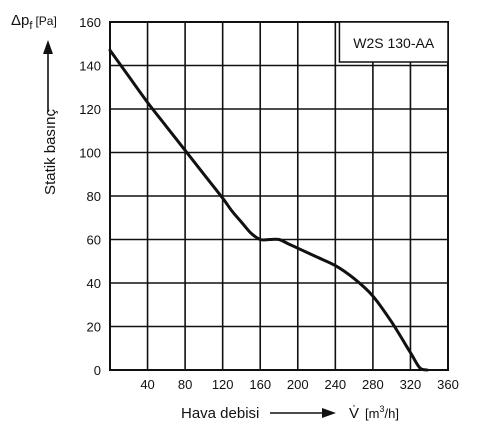 The image size is (477, 436). I want to click on y-axis-symbol-label: Δpf [Pa], so click(34, 22).